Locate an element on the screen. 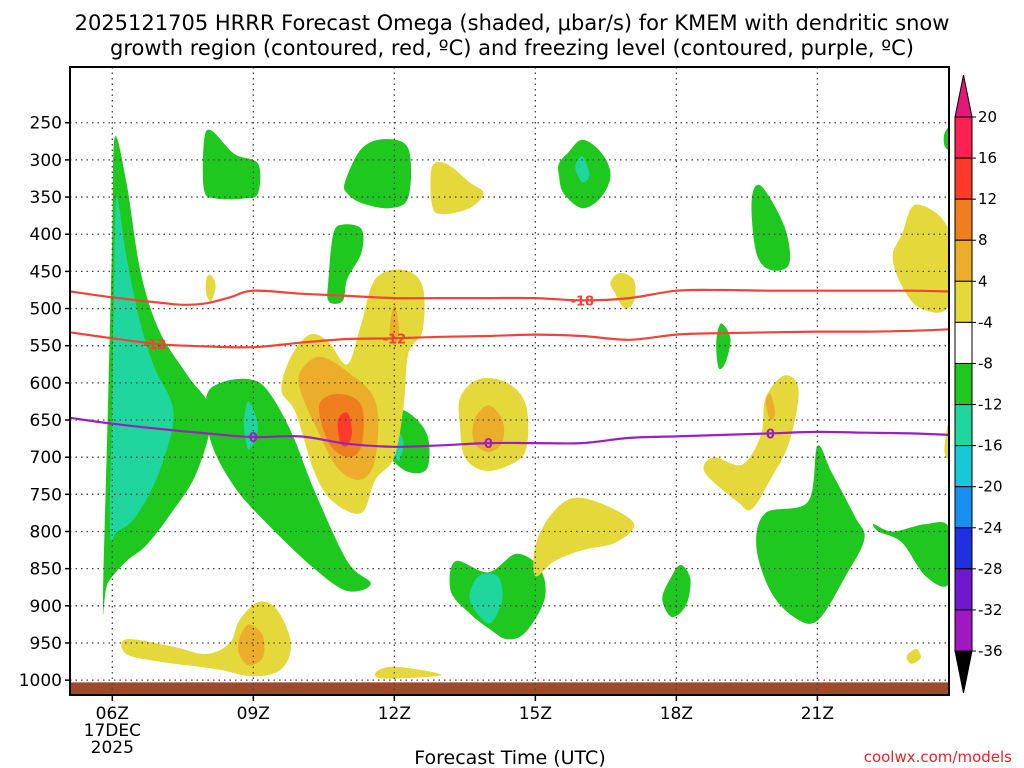 The width and height of the screenshot is (1024, 768). y-tick-label: 300 is located at coordinates (46, 161).